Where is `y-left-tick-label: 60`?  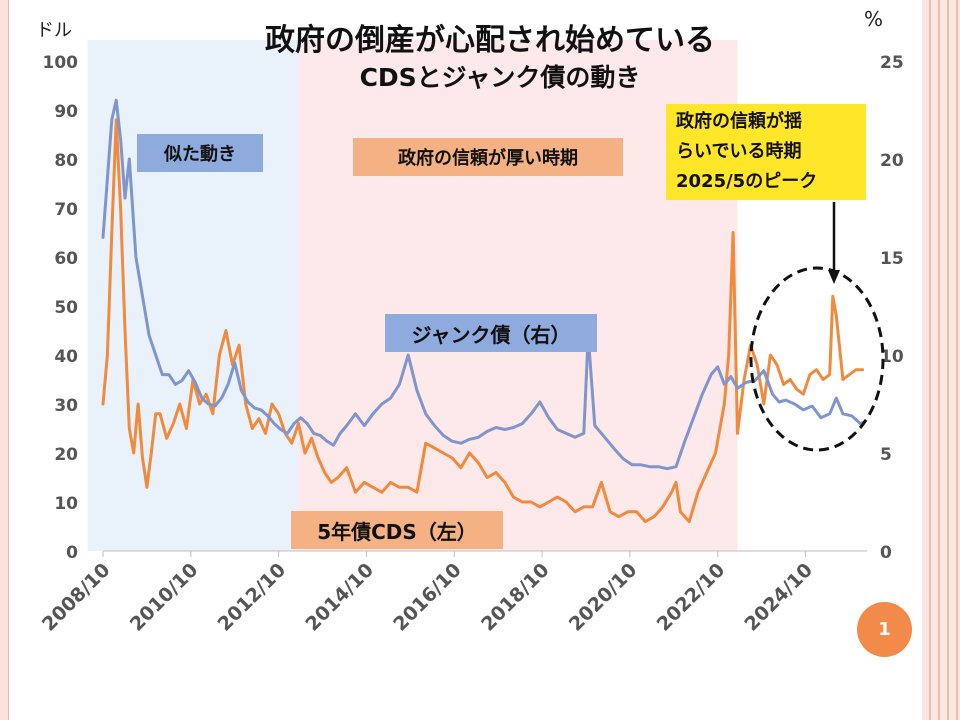 y-left-tick-label: 60 is located at coordinates (66, 259).